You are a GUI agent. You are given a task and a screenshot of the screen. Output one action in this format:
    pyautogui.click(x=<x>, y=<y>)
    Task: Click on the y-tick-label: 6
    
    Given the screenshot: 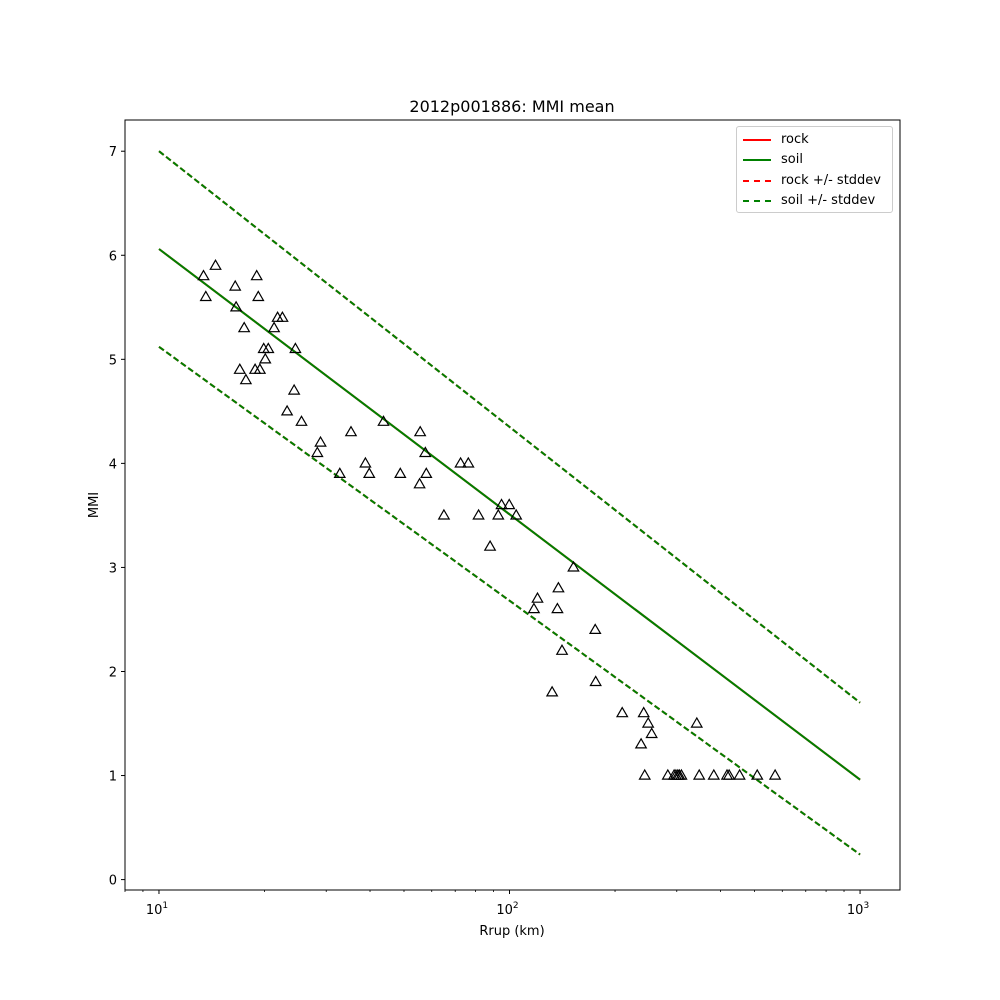 What is the action you would take?
    pyautogui.click(x=113, y=256)
    